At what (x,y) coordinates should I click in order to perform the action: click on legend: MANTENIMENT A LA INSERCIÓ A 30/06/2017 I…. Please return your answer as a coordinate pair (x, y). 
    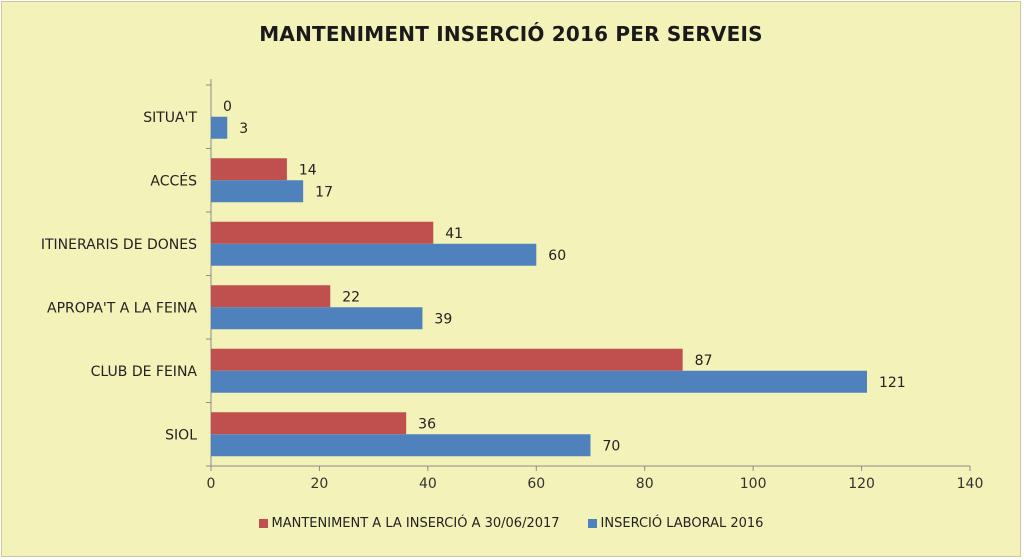
    Looking at the image, I should click on (511, 523).